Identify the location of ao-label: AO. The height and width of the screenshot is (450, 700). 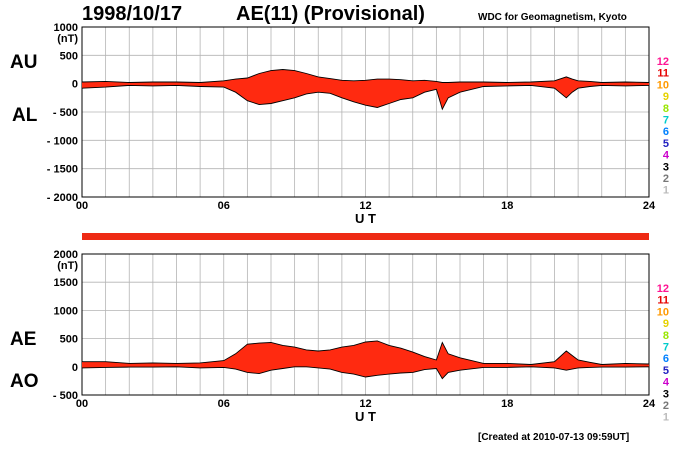
(24, 381).